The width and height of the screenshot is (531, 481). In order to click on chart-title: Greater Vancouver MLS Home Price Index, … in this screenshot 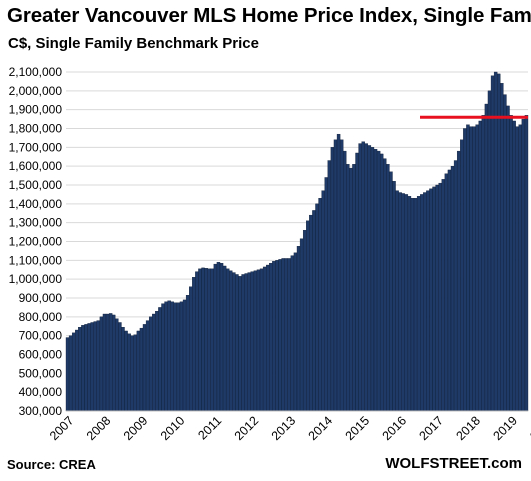, I will do `click(269, 15)`.